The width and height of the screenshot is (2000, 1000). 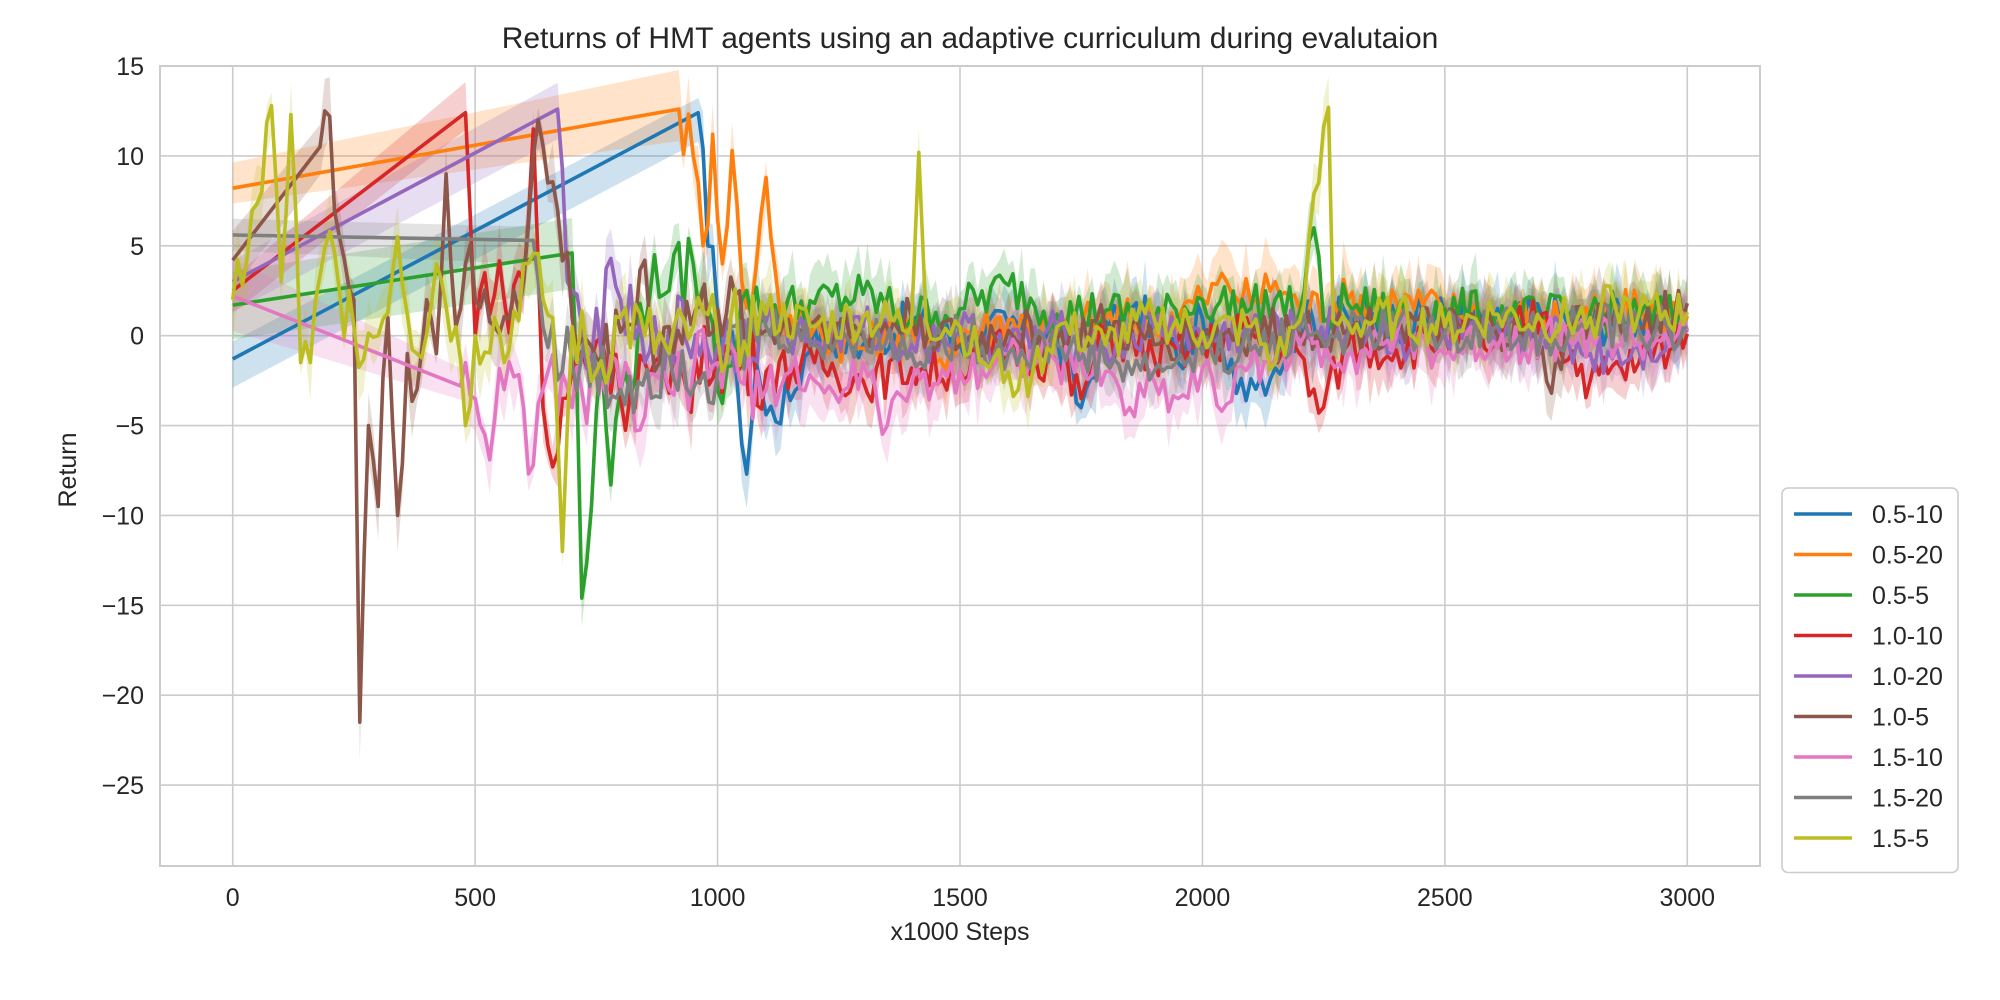 What do you see at coordinates (137, 337) in the screenshot?
I see `y-tick-label: 0` at bounding box center [137, 337].